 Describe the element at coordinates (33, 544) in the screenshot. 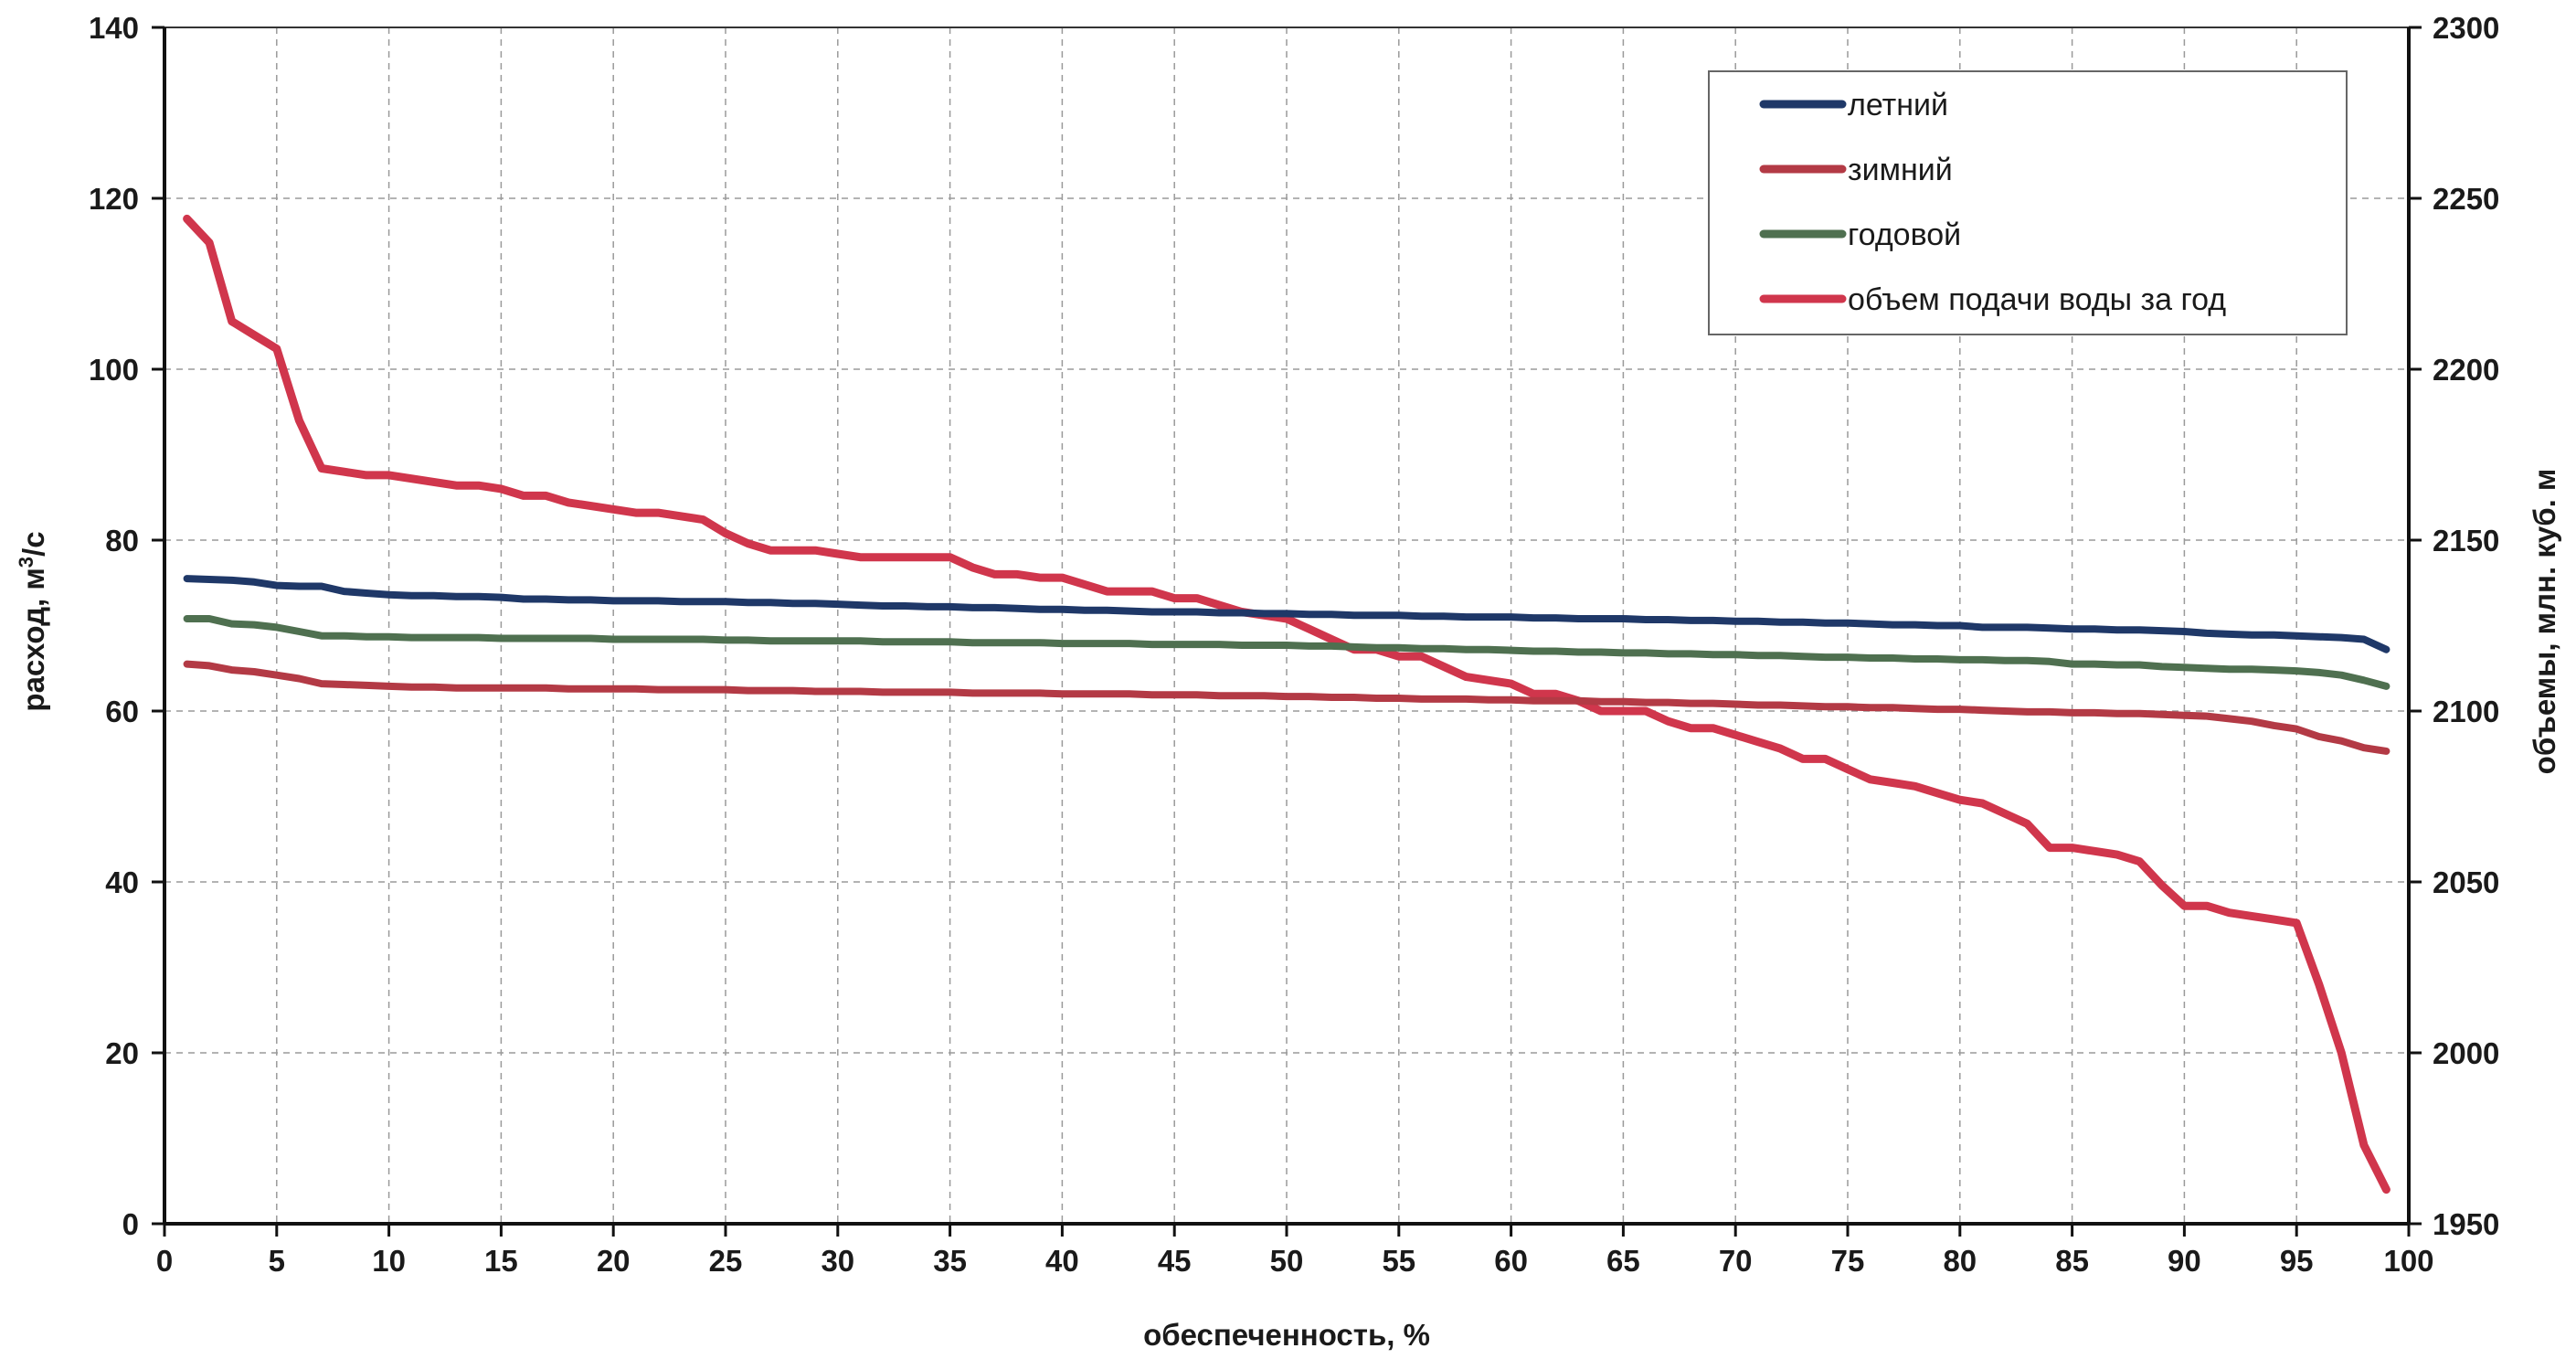

I see `y-left-axis-title-tail: /с` at that location.